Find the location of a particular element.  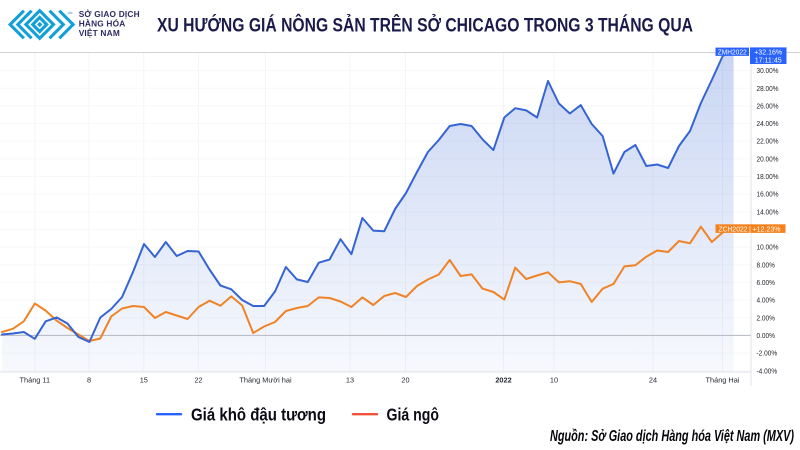

svg-text: 17:11:45 is located at coordinates (768, 60).